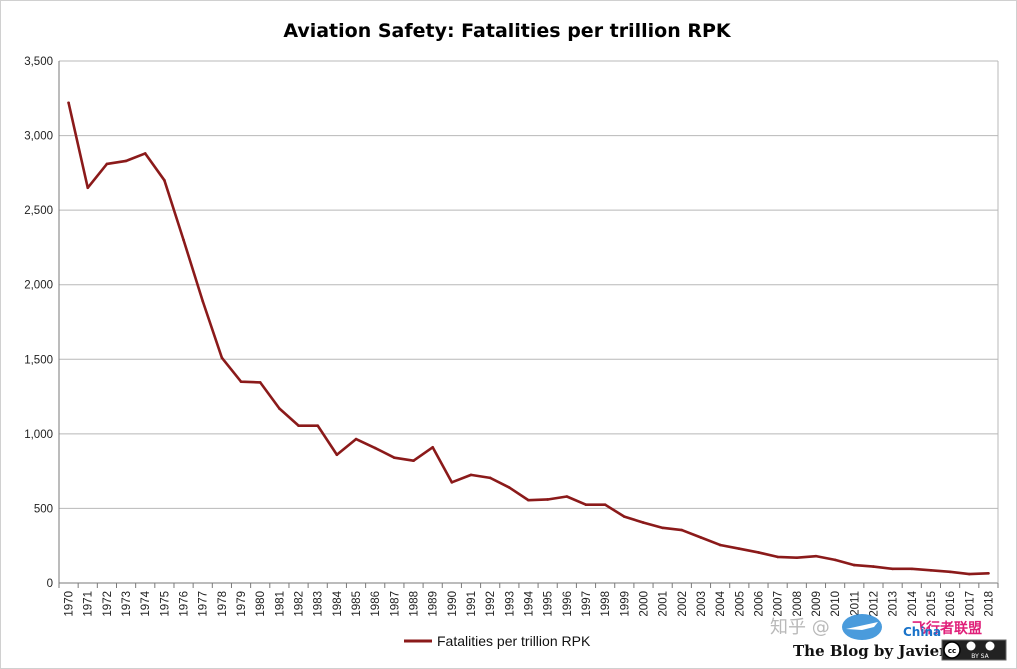 The width and height of the screenshot is (1017, 669). I want to click on x-tick-label: 1990, so click(453, 604).